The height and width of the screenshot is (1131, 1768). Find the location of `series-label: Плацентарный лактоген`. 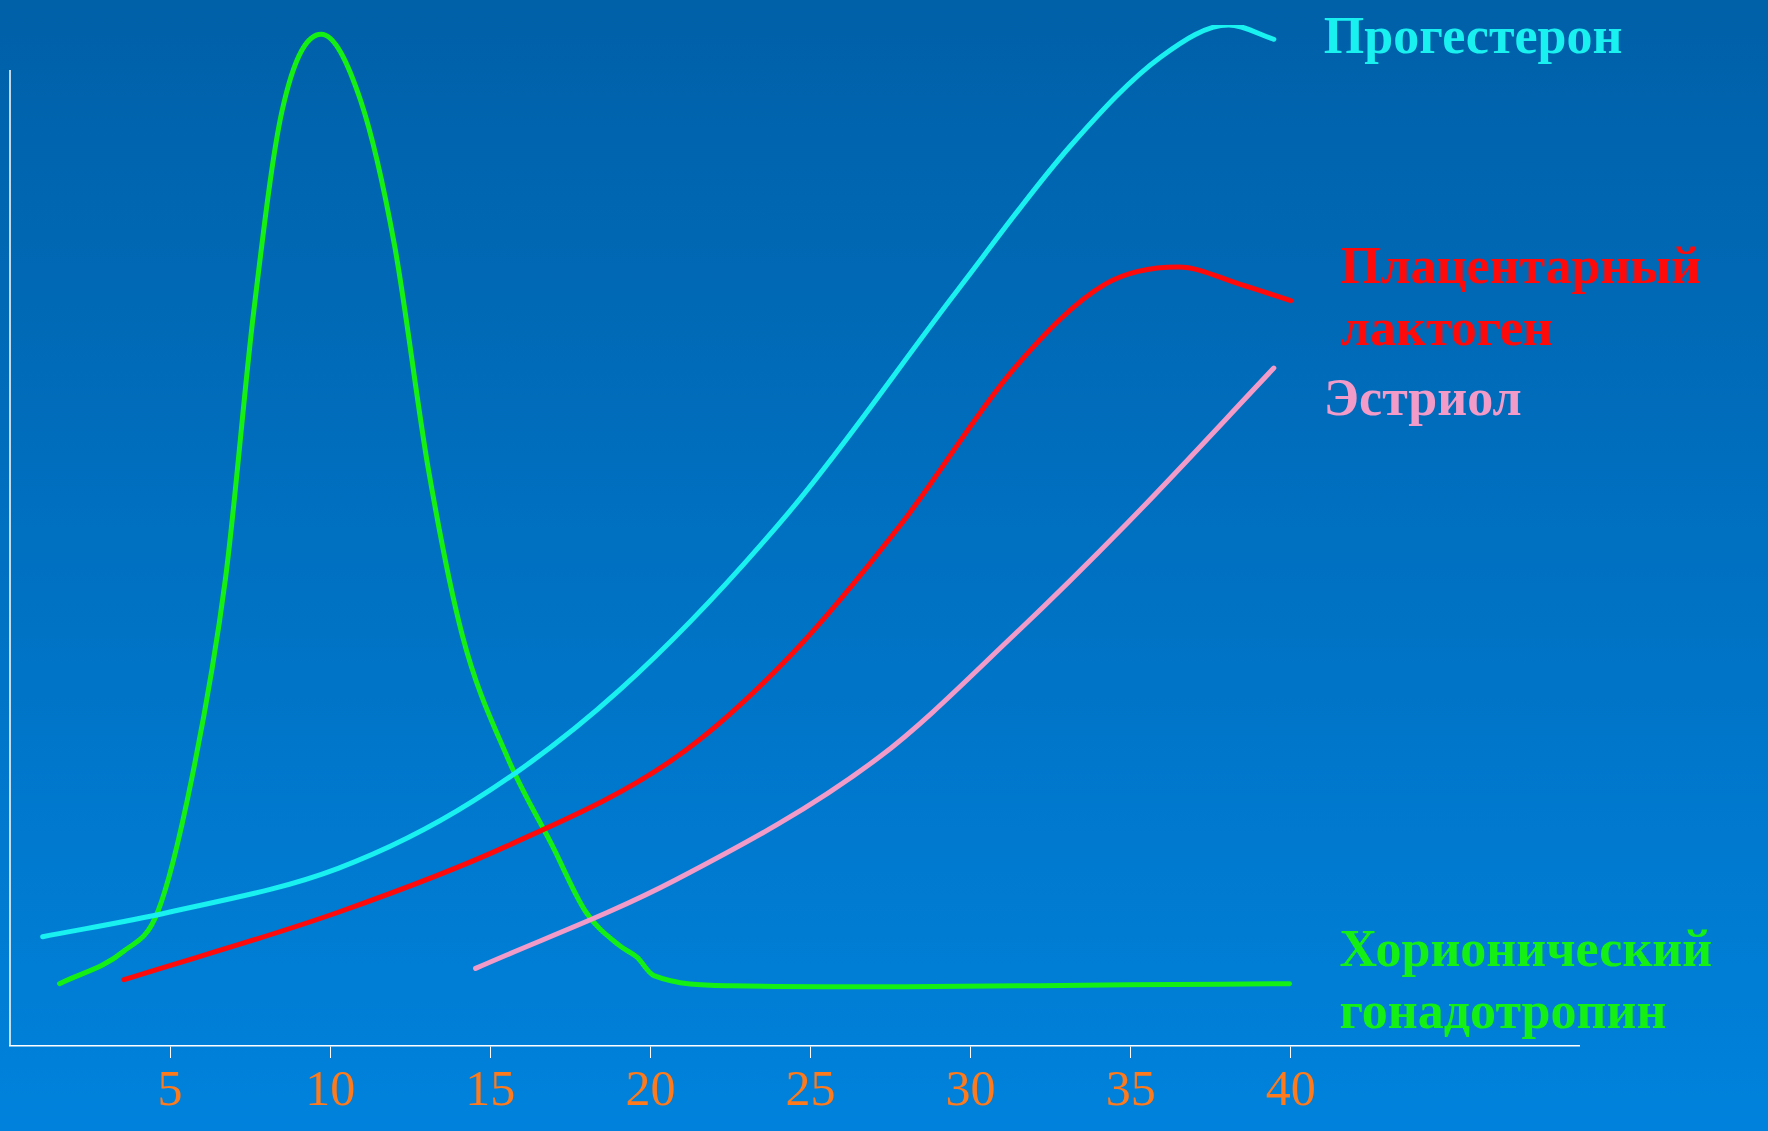

series-label: Плацентарный лактоген is located at coordinates (1521, 297).